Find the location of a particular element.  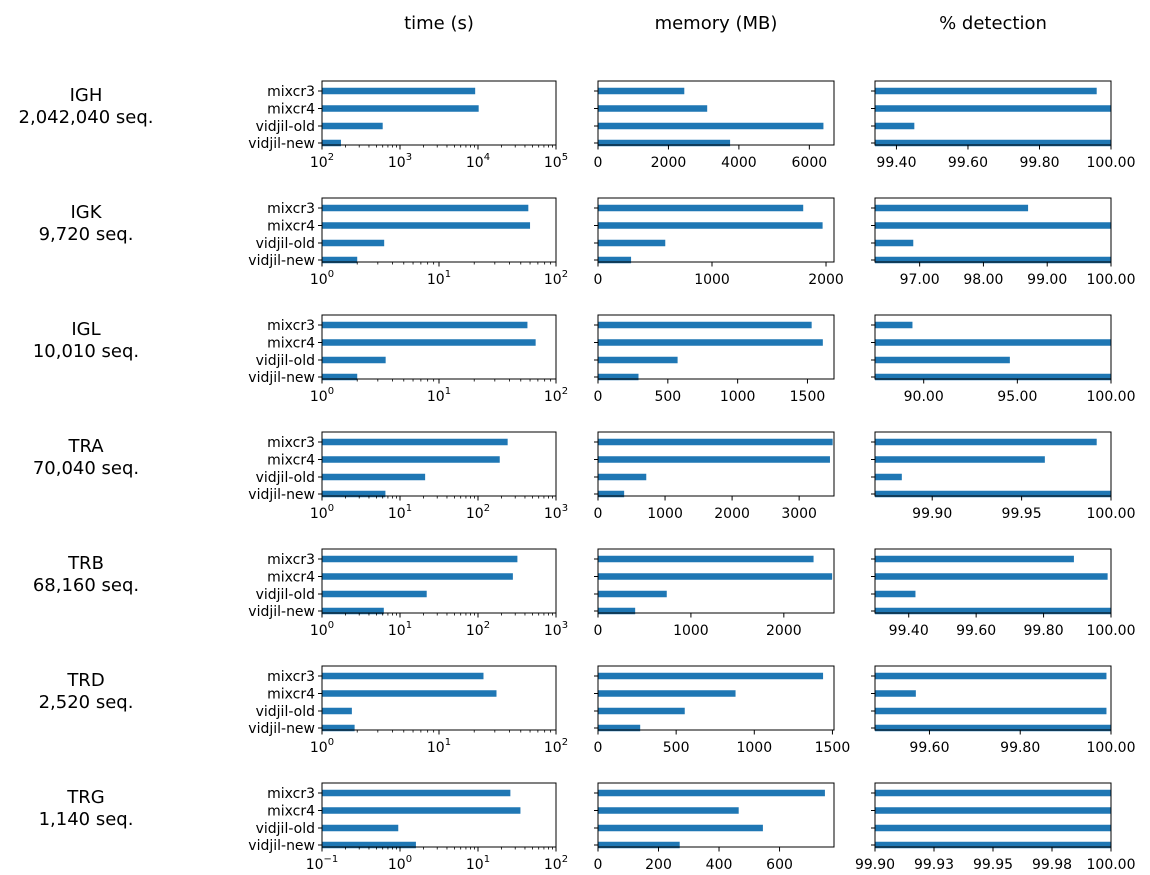

x-tick-label: 10⁴ is located at coordinates (478, 161).